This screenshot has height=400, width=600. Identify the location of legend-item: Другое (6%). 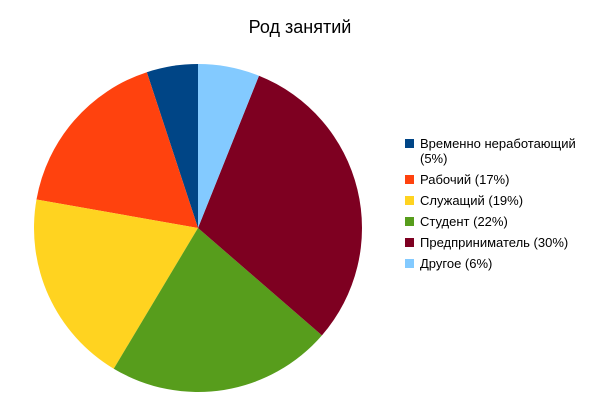
(494, 263).